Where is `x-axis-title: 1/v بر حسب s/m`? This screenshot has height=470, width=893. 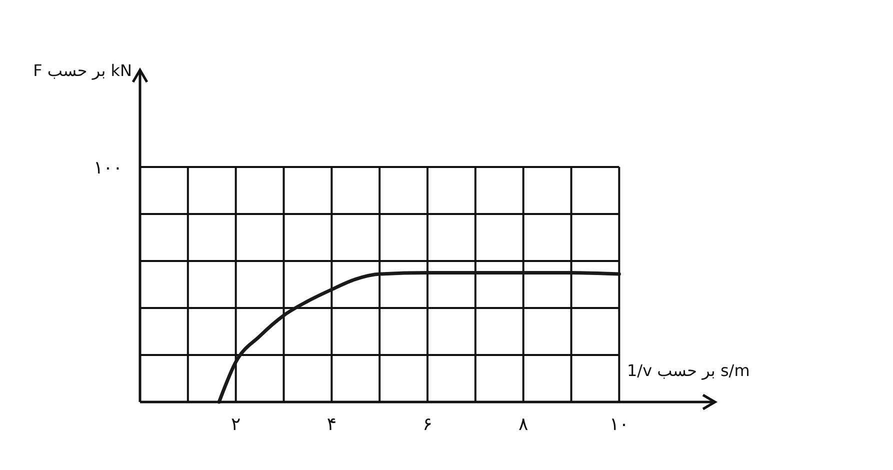
x-axis-title: 1/v بر حسب s/m is located at coordinates (688, 370).